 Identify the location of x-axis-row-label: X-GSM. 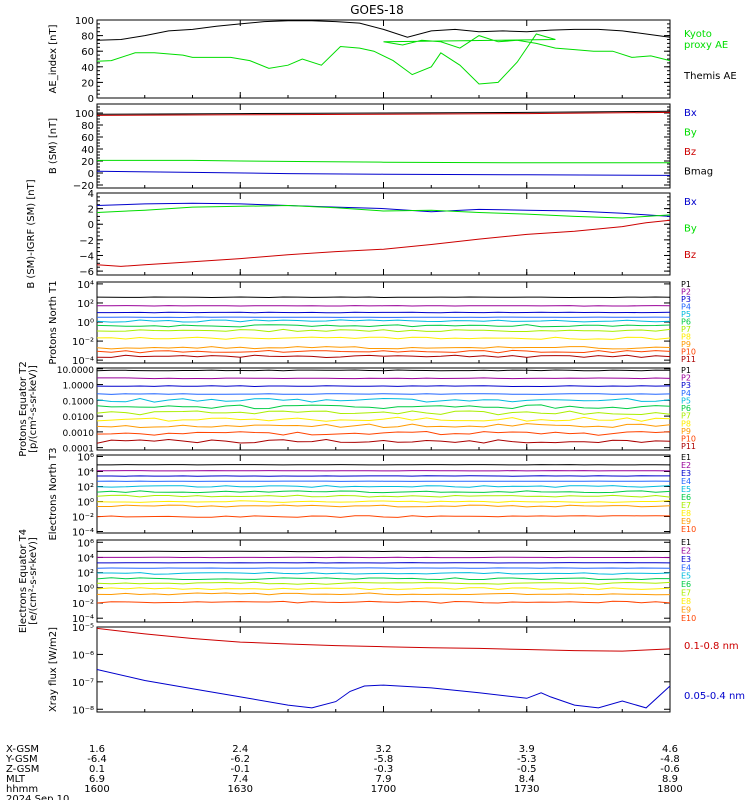
(22, 749).